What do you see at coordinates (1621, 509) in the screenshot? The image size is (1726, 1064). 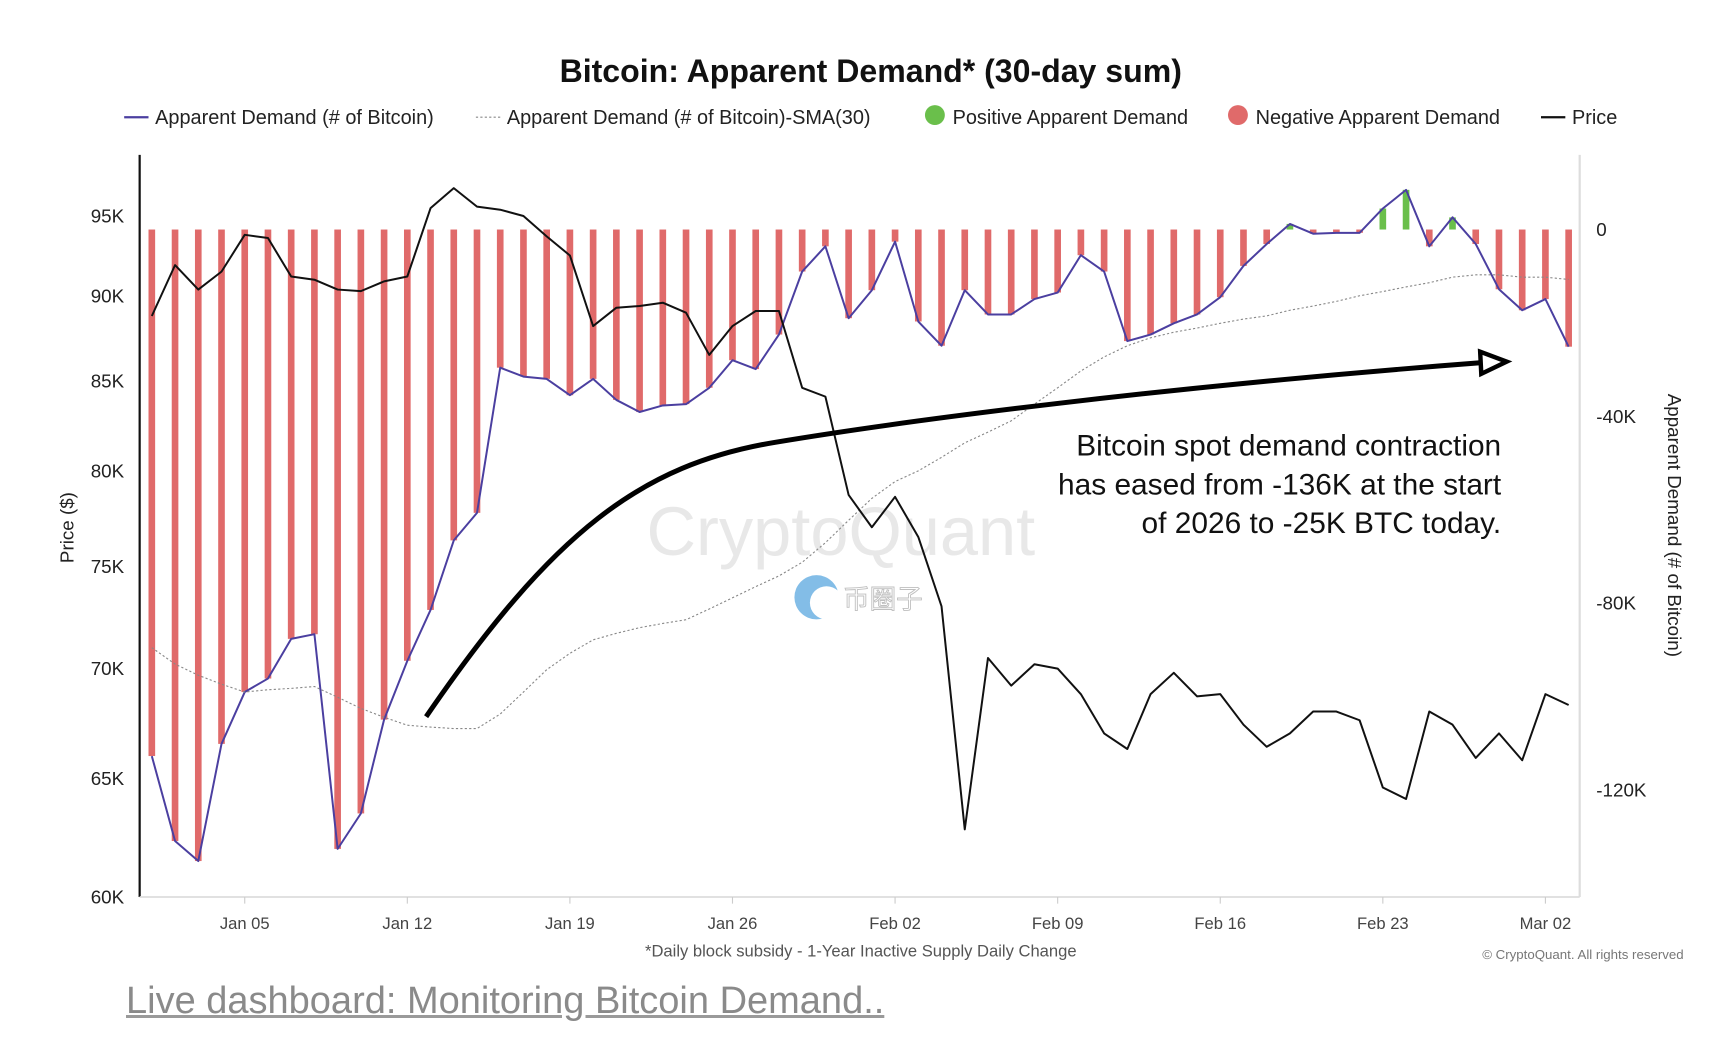 I see `right-axis-ticks: 0 -40K -80K -120K` at bounding box center [1621, 509].